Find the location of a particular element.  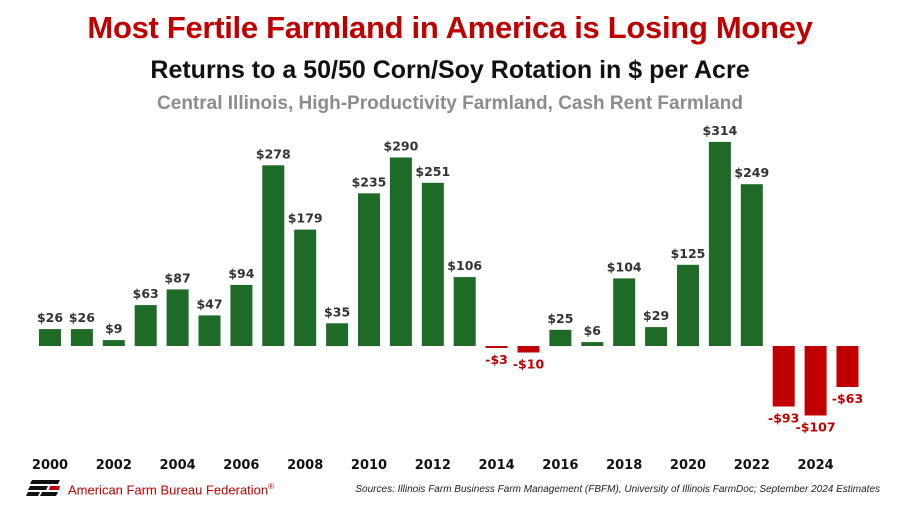

bar-2019 is located at coordinates (656, 336).